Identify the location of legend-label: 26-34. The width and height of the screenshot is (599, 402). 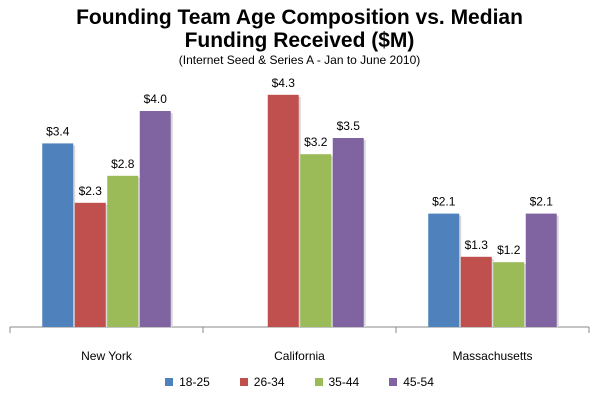
(269, 382).